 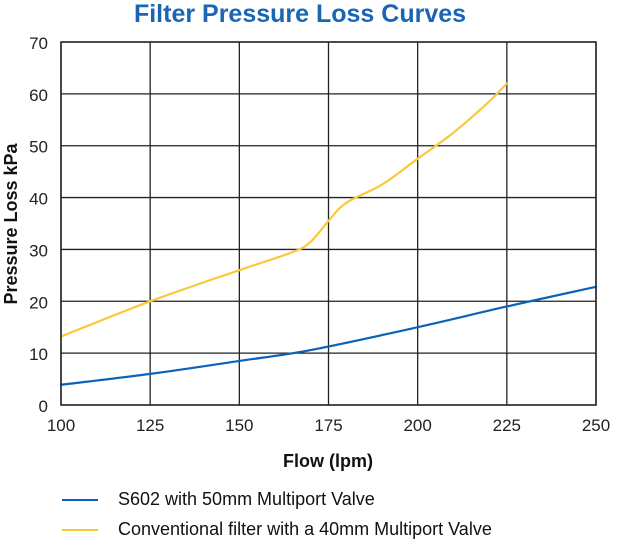 What do you see at coordinates (80, 500) in the screenshot?
I see `legend-swatch-s602` at bounding box center [80, 500].